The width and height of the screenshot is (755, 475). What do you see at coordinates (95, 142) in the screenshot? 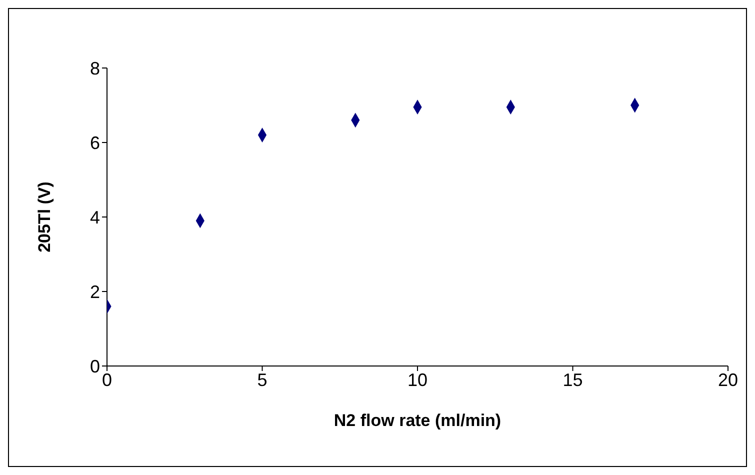
I see `y-tick-label: 6` at bounding box center [95, 142].